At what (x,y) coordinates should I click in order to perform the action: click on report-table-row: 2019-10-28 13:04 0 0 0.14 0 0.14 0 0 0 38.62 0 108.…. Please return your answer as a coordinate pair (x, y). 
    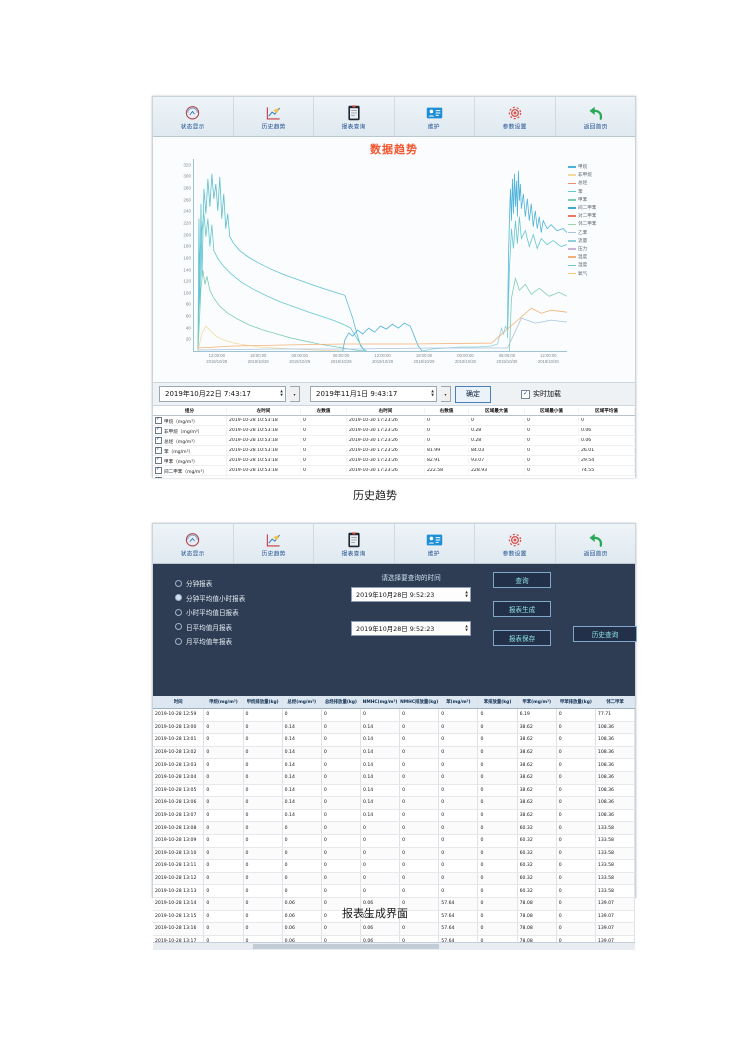
    Looking at the image, I should click on (394, 778).